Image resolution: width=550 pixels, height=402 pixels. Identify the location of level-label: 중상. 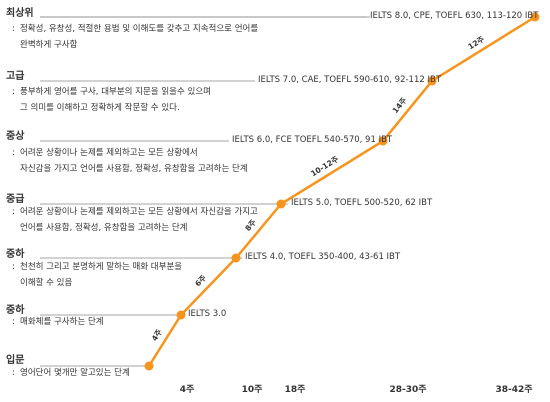
(15, 136).